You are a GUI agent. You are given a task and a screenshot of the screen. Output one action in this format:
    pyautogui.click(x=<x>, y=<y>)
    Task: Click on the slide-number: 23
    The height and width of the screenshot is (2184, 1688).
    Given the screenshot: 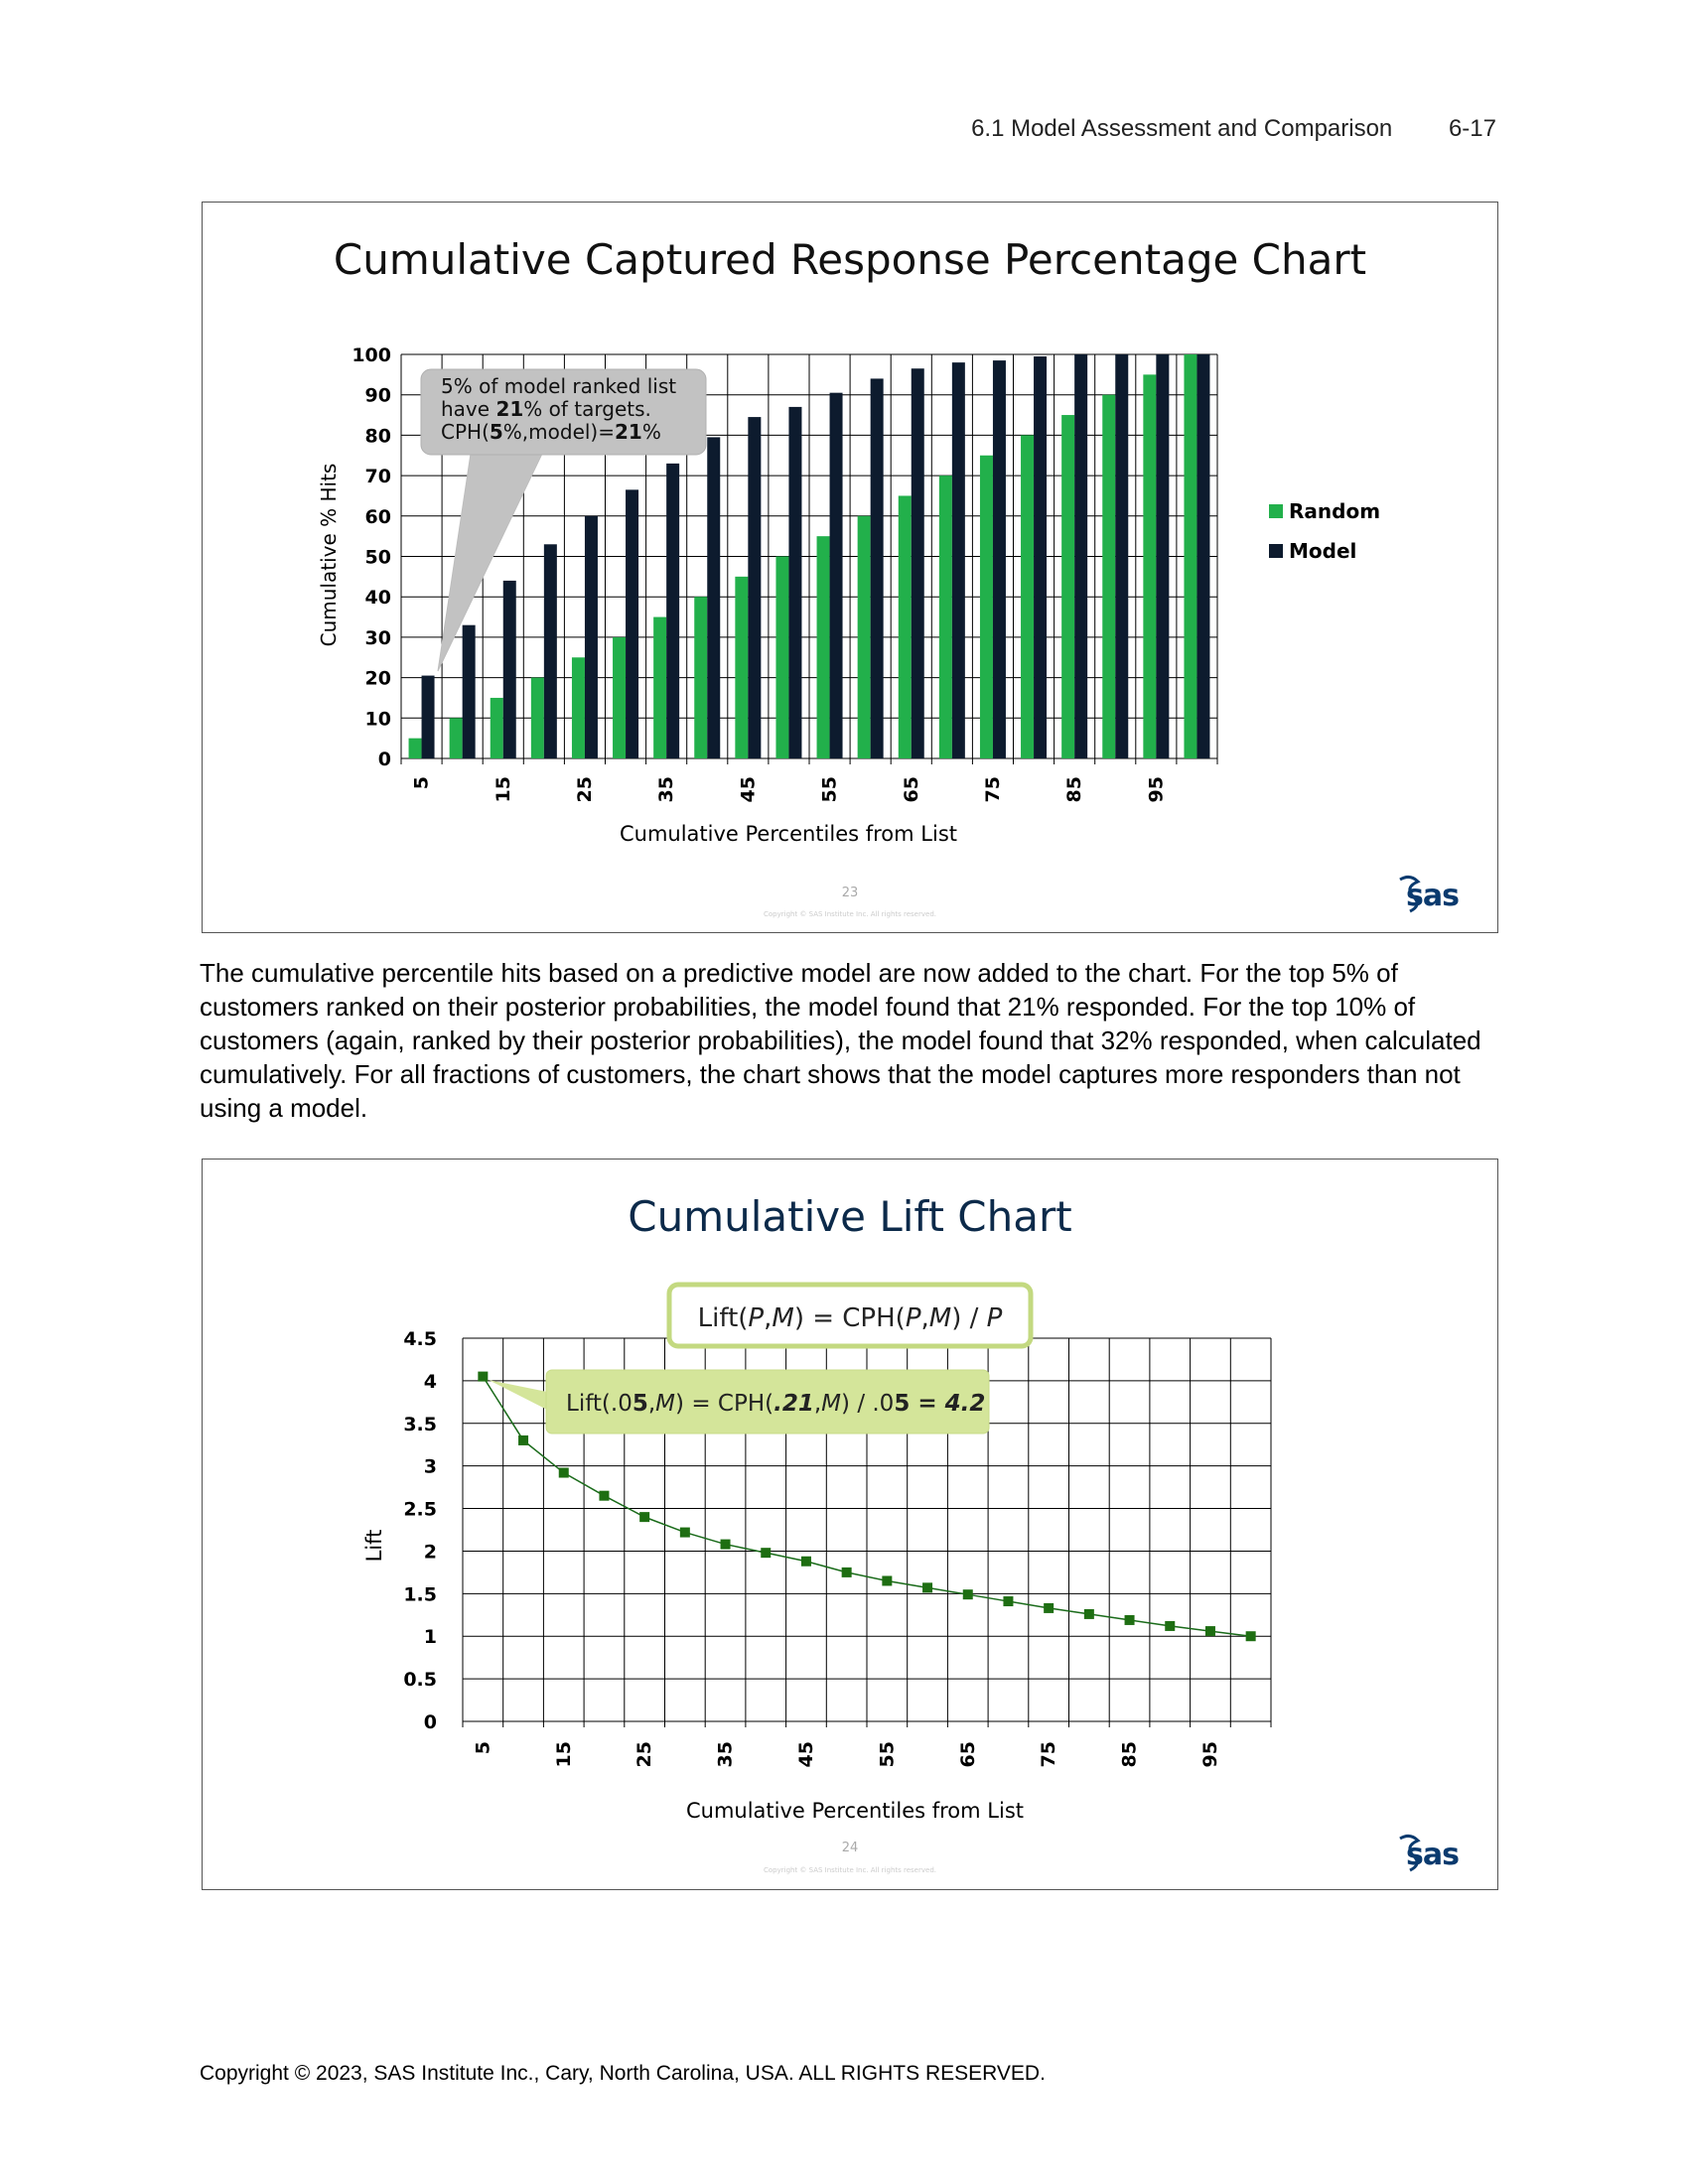 What is the action you would take?
    pyautogui.click(x=850, y=893)
    